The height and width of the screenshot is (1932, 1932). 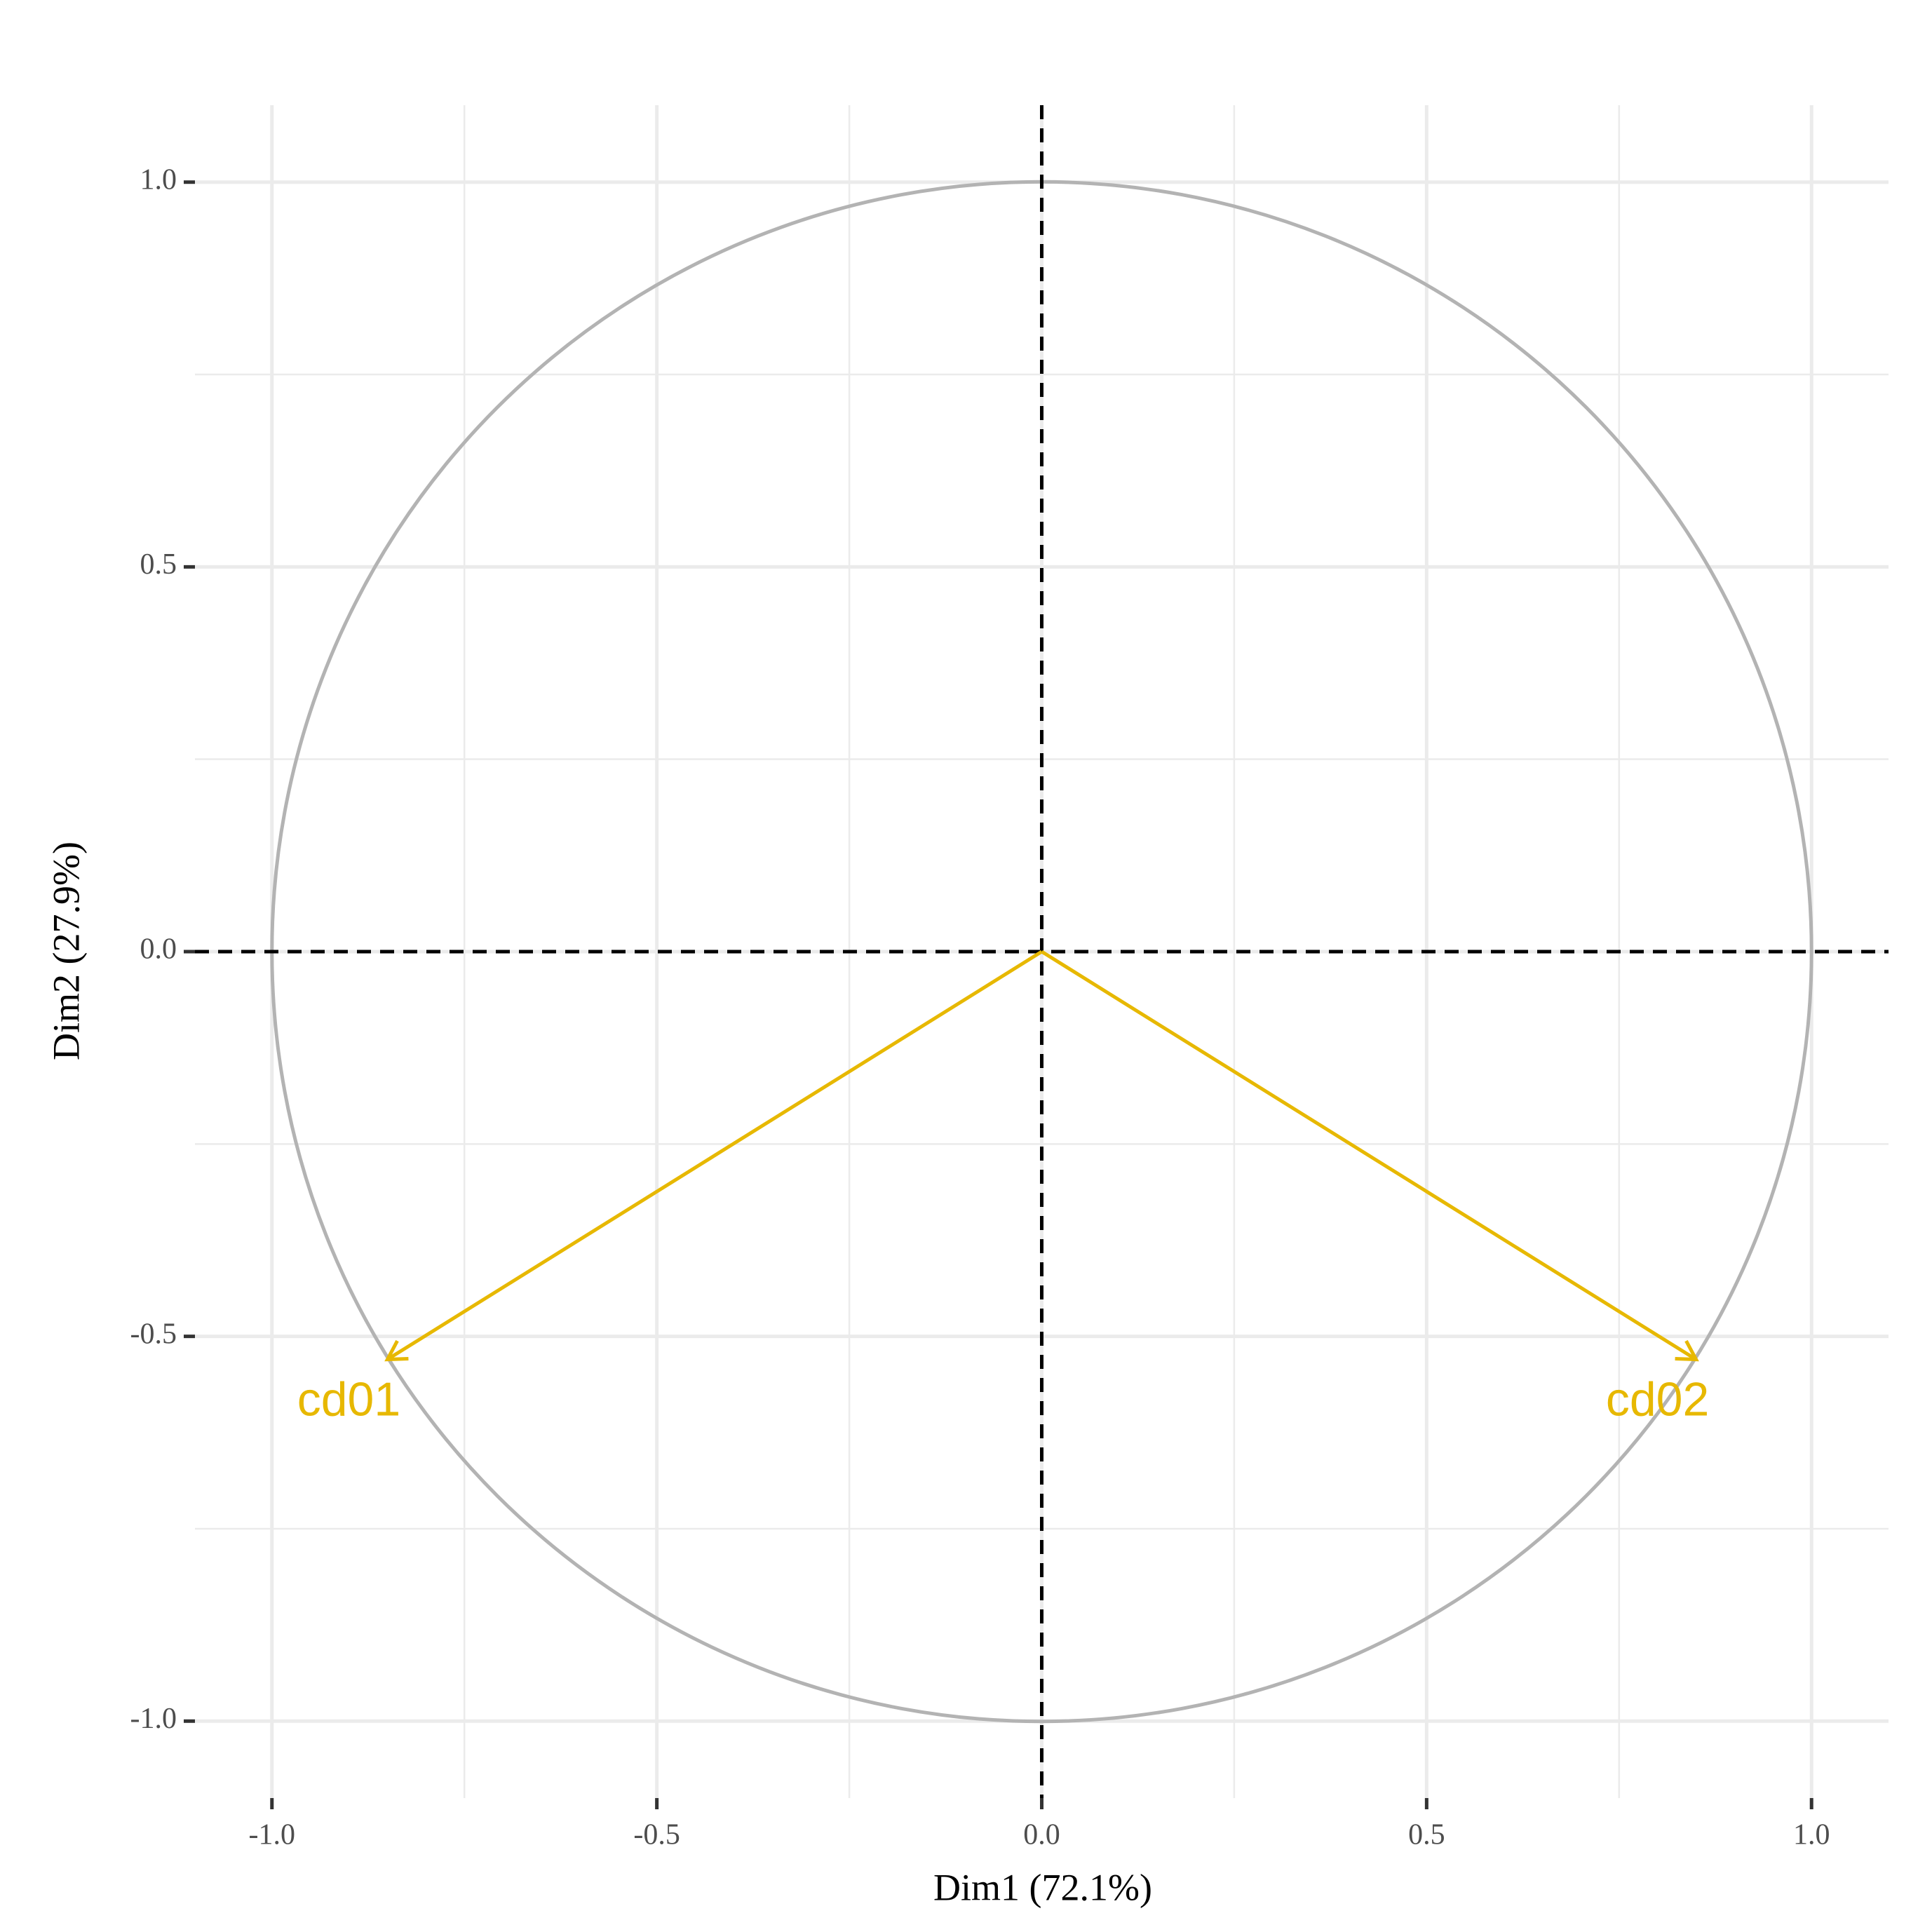 I want to click on x-tick-label: -0.5, so click(x=656, y=1835).